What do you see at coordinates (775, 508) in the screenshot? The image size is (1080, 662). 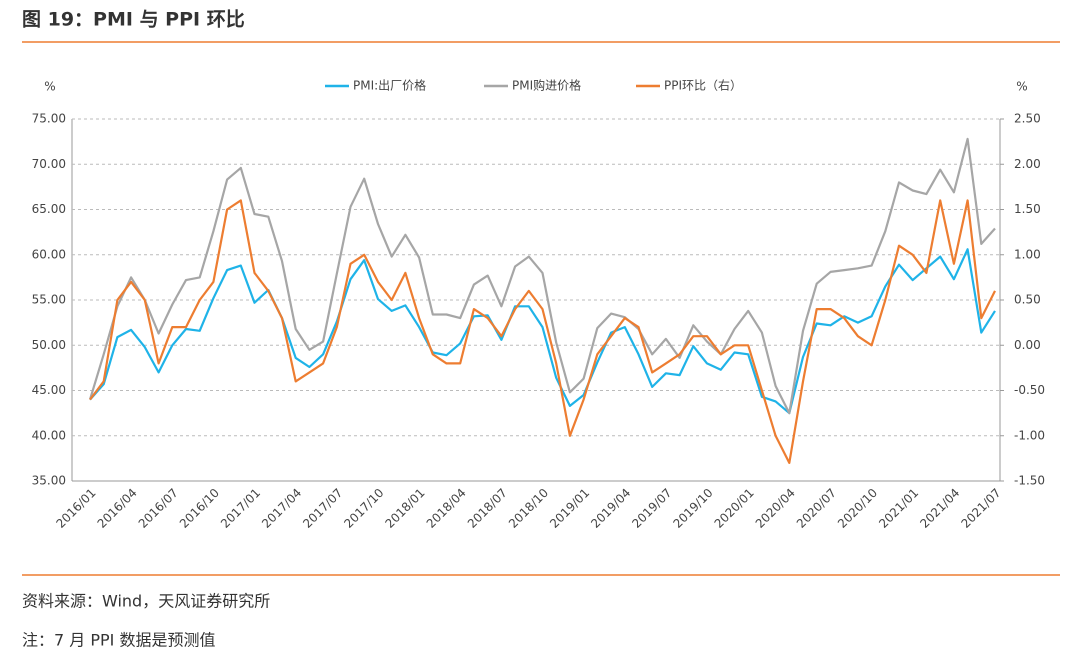 I see `x-tick-label: 2020/04` at bounding box center [775, 508].